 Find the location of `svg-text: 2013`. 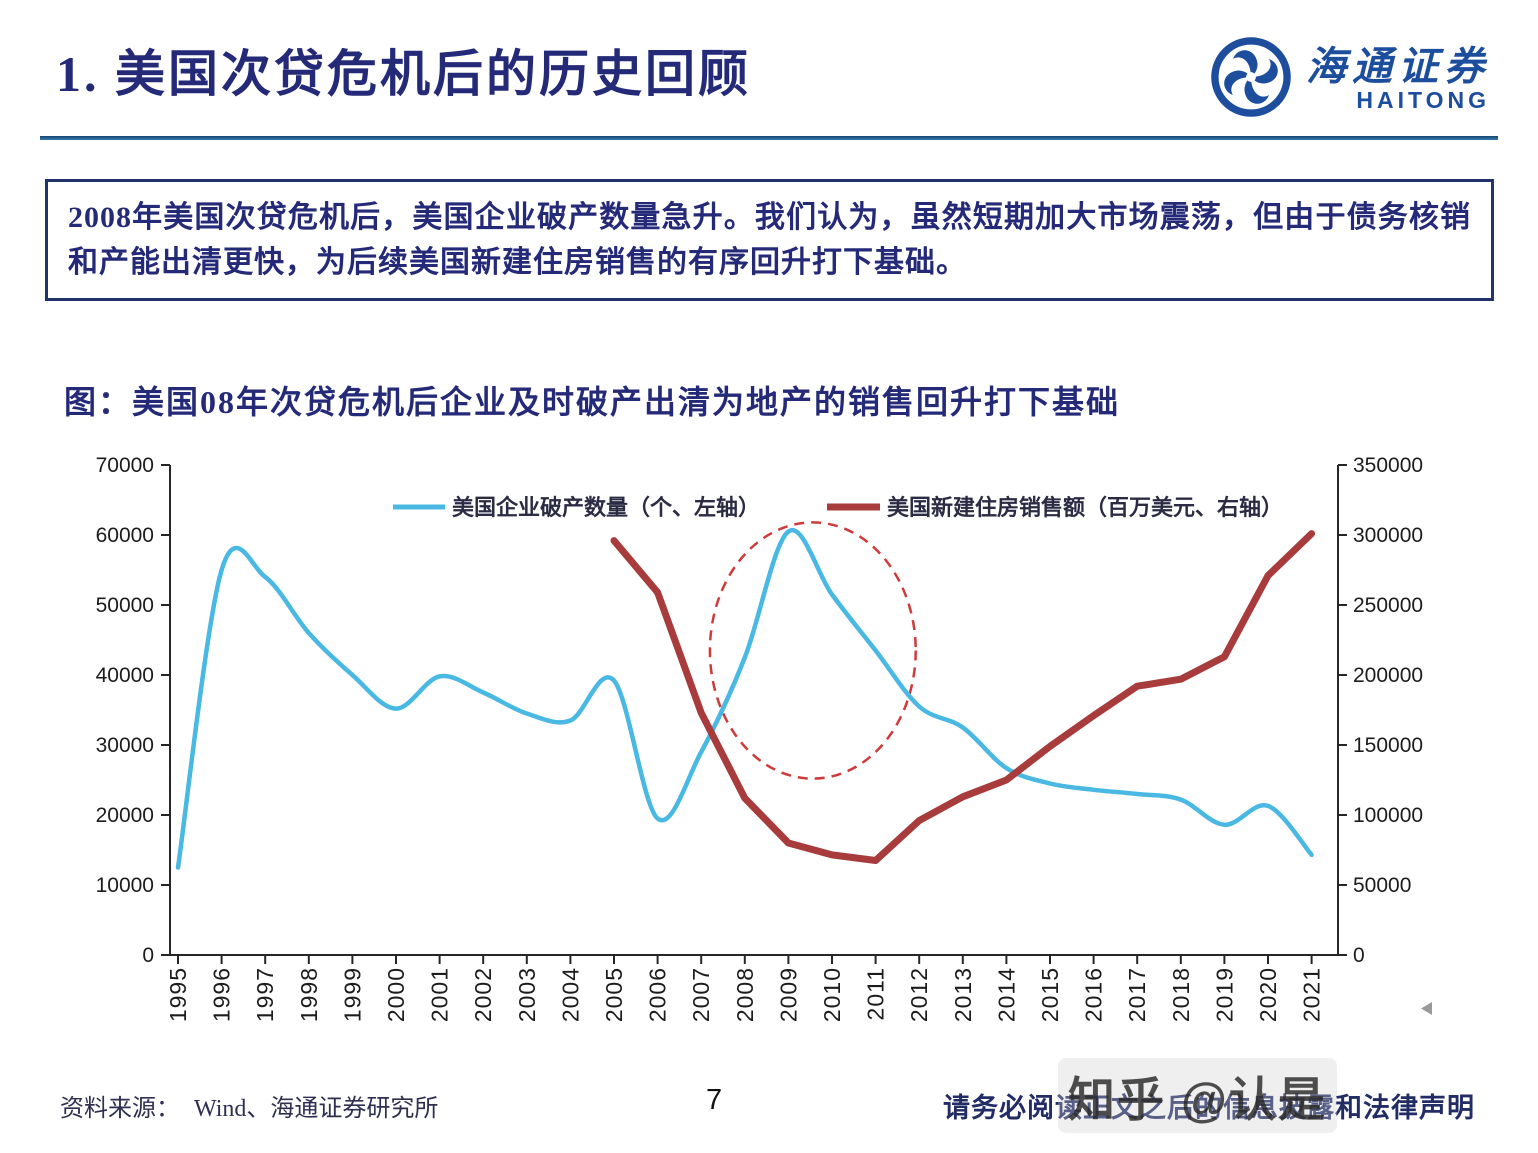

svg-text: 2013 is located at coordinates (963, 994).